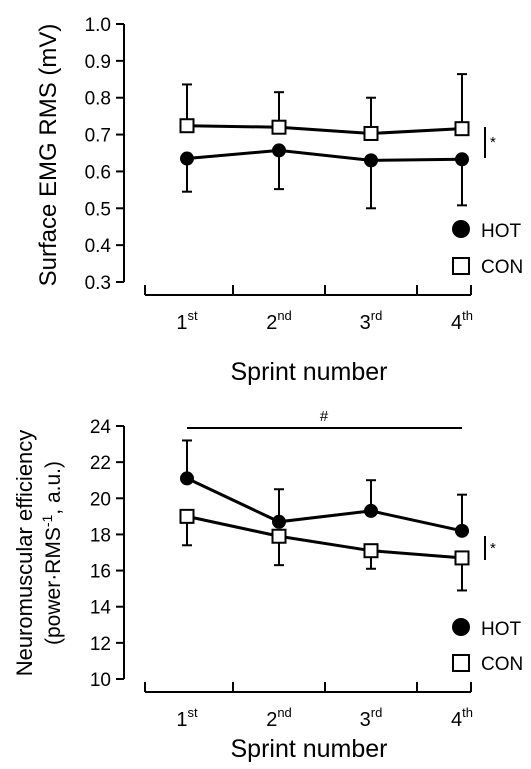 The image size is (531, 769). Describe the element at coordinates (98, 172) in the screenshot. I see `y-tick-label: 0.6` at that location.